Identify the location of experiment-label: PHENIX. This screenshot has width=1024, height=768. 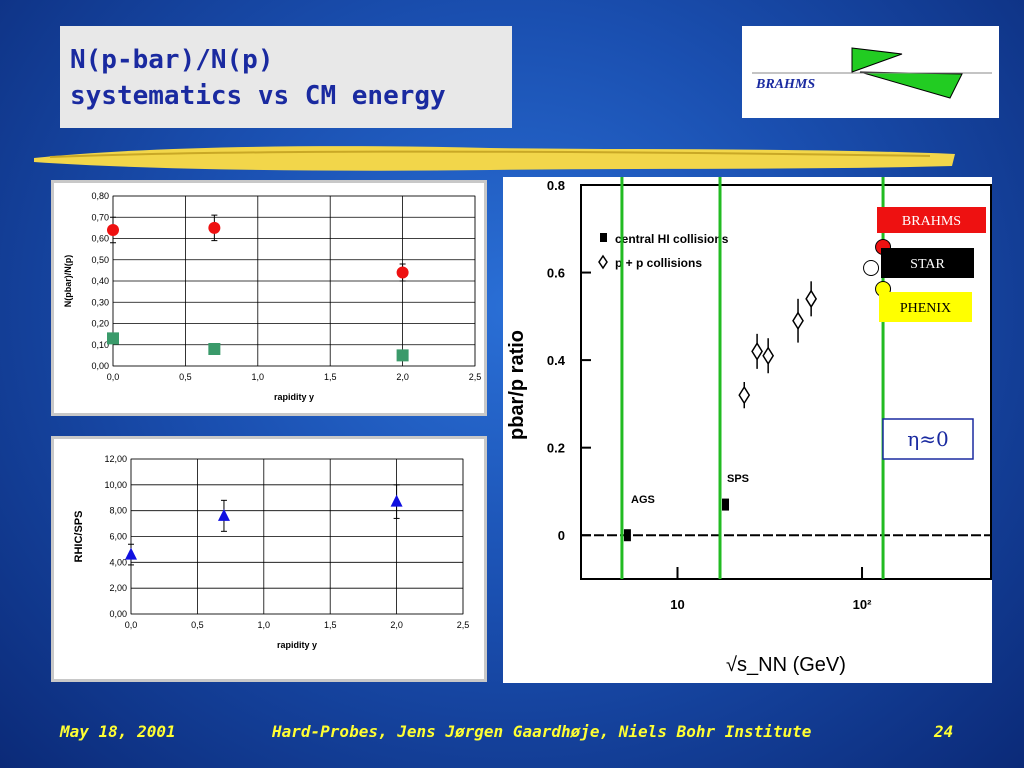
(925, 308).